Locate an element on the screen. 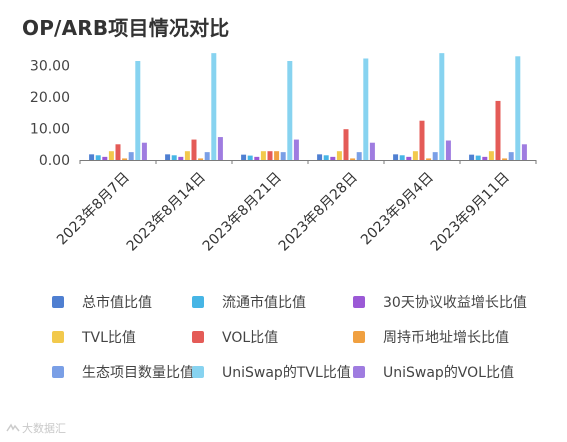  x-tick-label: 2023年9月11日 is located at coordinates (470, 212).